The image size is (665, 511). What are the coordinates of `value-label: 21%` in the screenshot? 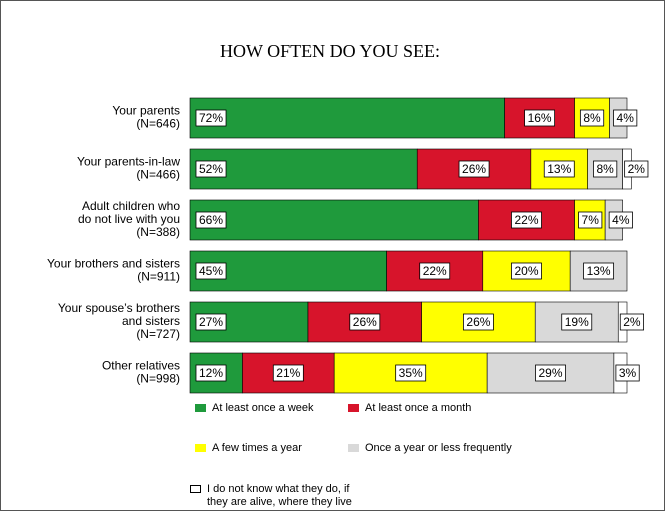 It's located at (288, 373).